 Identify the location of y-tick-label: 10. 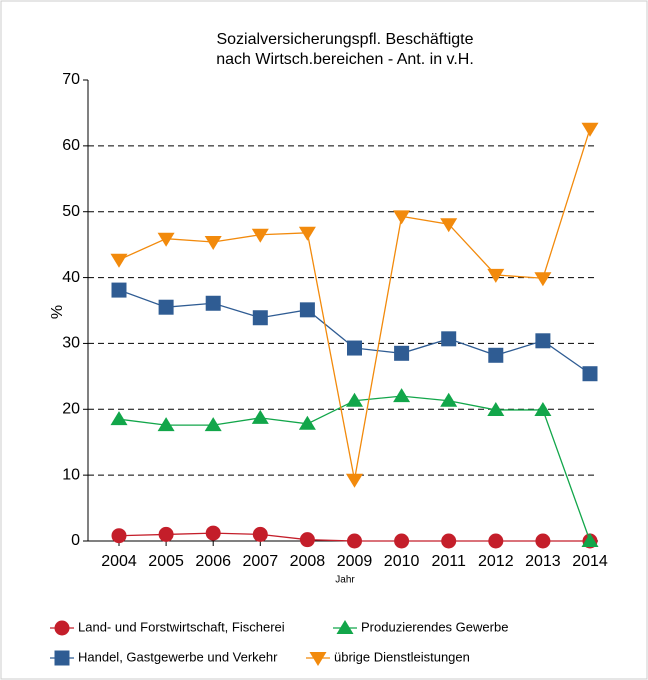
(71, 474).